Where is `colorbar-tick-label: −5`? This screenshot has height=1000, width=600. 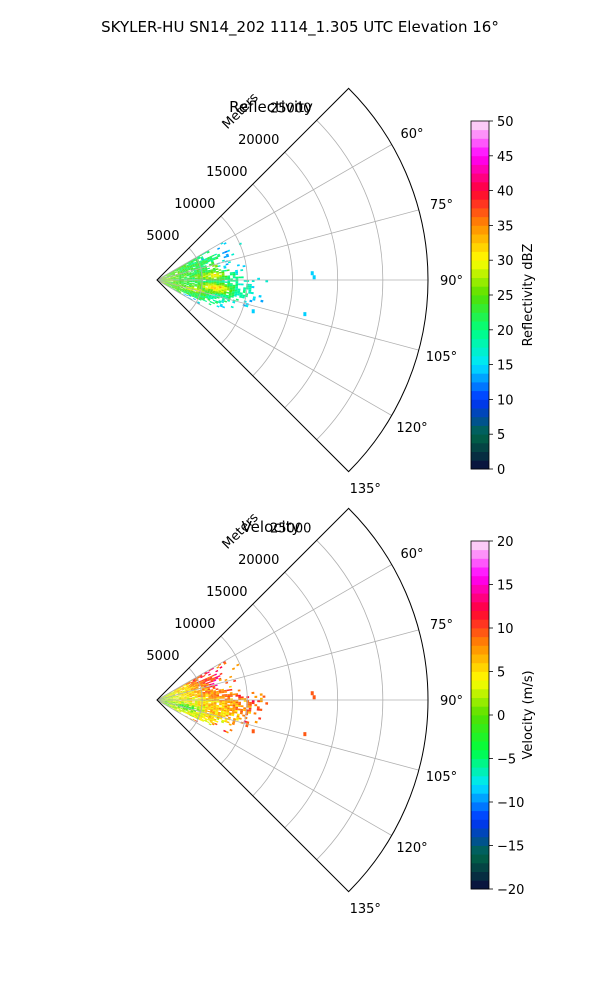 colorbar-tick-label: −5 is located at coordinates (506, 760).